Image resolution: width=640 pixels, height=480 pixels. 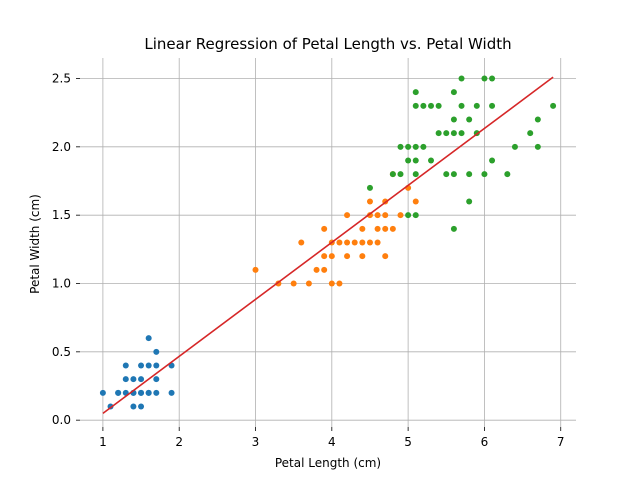 I want to click on x-tick-label: 3, so click(x=256, y=442).